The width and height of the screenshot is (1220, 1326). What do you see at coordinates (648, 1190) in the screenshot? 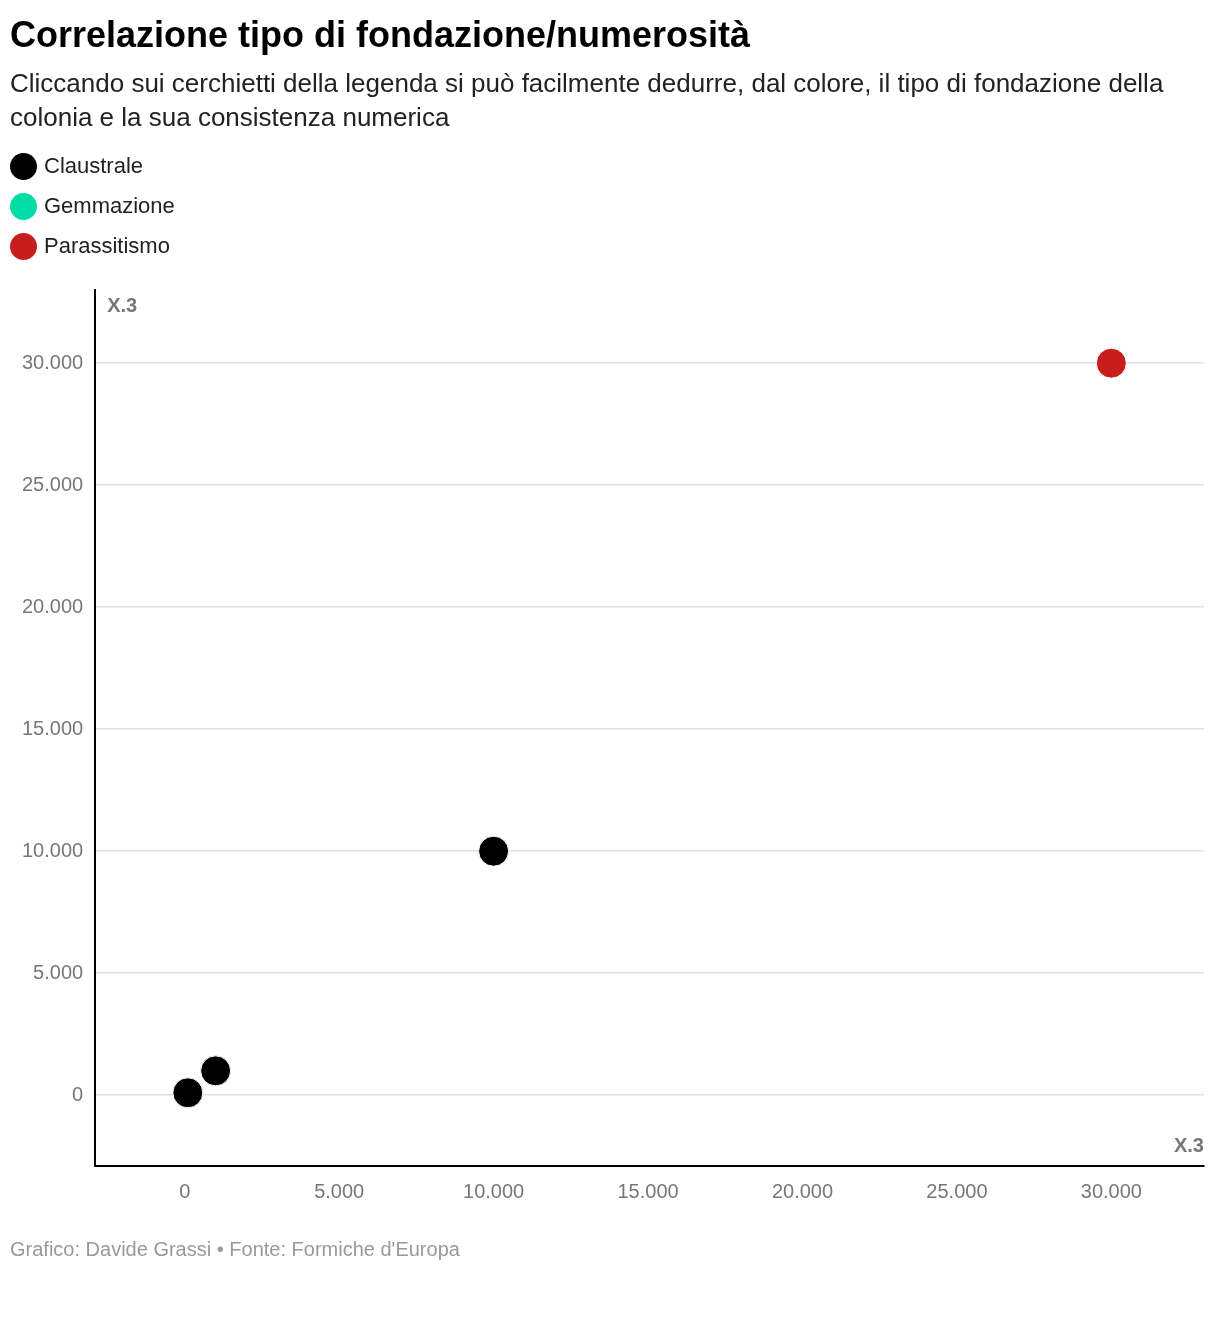
I see `x-tick-label: 15.000` at bounding box center [648, 1190].